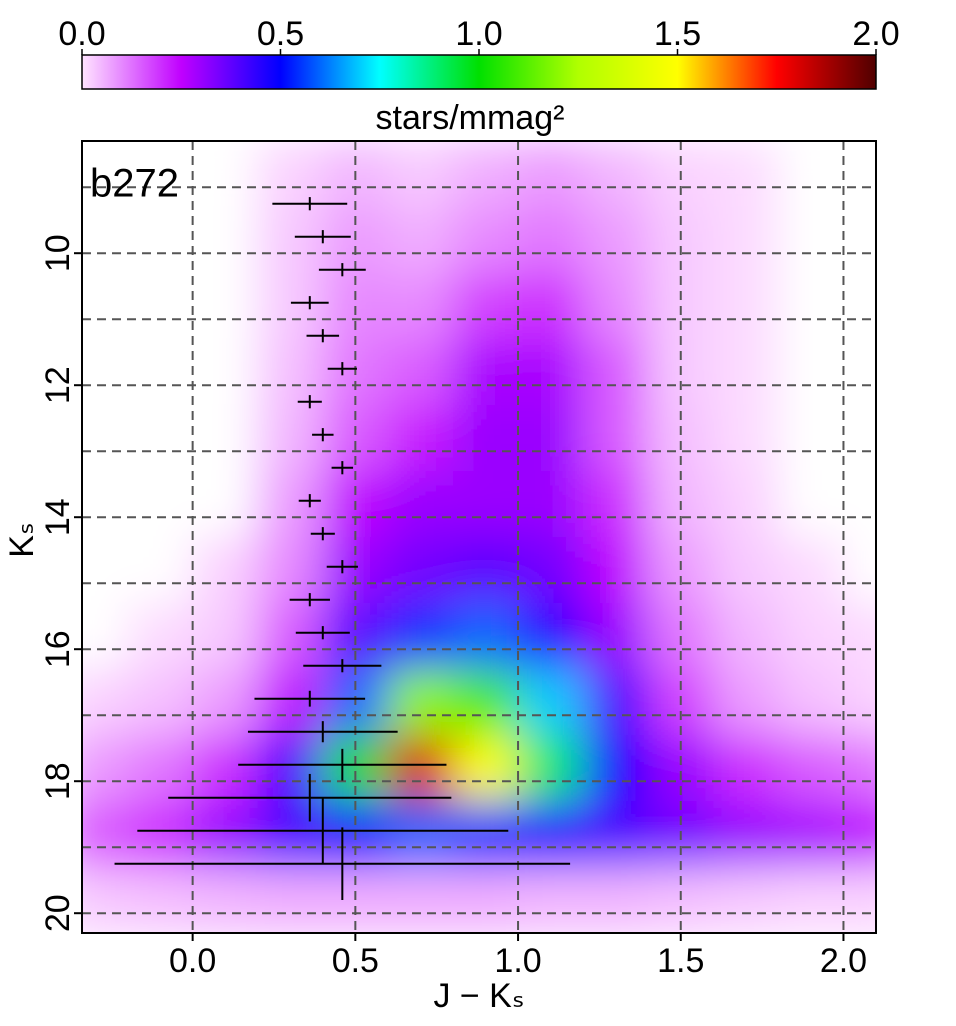  Describe the element at coordinates (58, 913) in the screenshot. I see `y-tick-label: 20` at that location.